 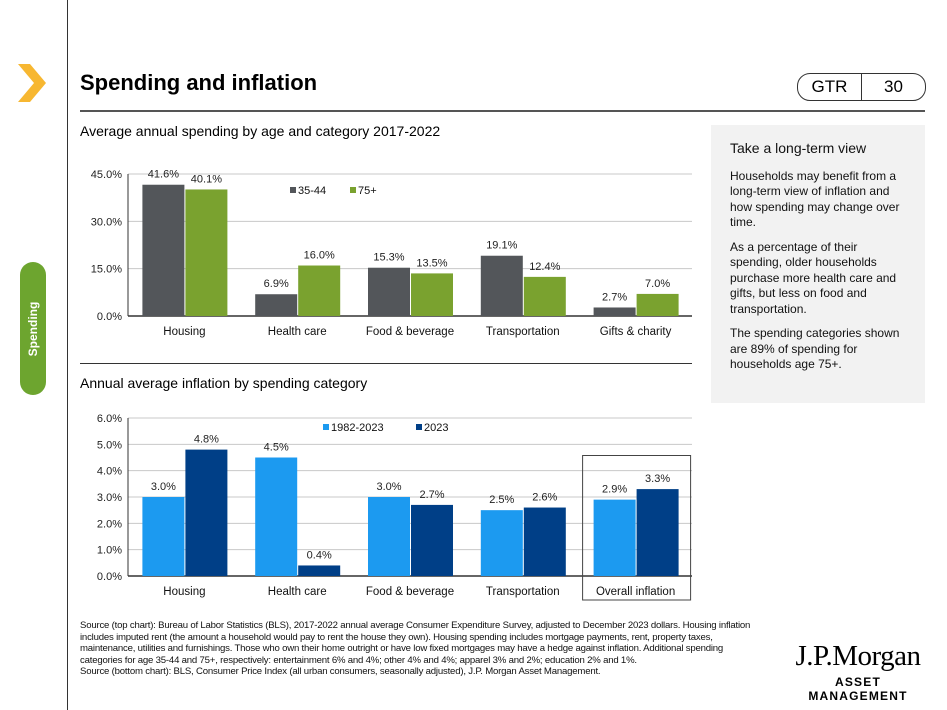 I want to click on data-label: 3.3%, so click(x=657, y=479).